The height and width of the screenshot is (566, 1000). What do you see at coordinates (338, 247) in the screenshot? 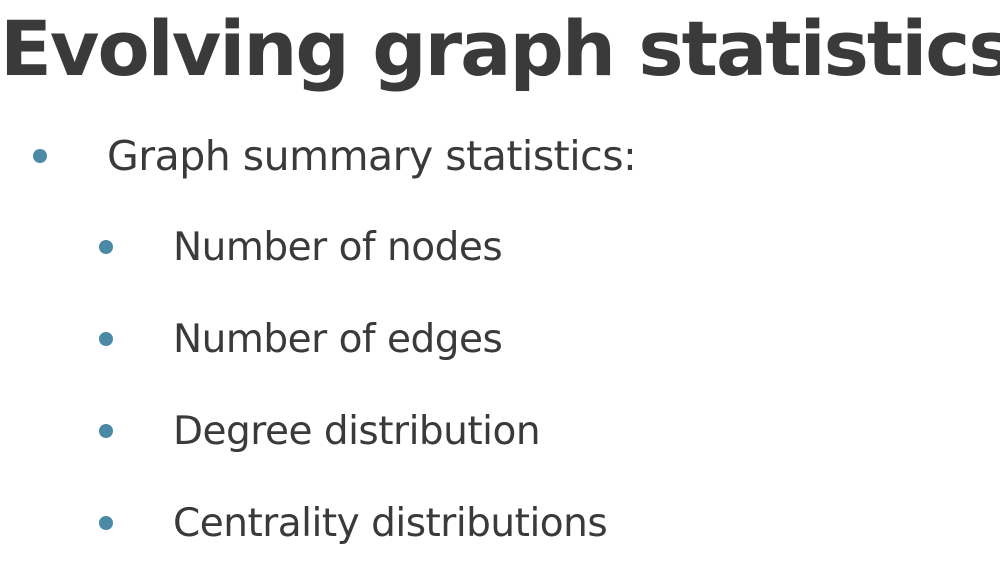
I see `sub-bullet-label: Number of nodes` at bounding box center [338, 247].